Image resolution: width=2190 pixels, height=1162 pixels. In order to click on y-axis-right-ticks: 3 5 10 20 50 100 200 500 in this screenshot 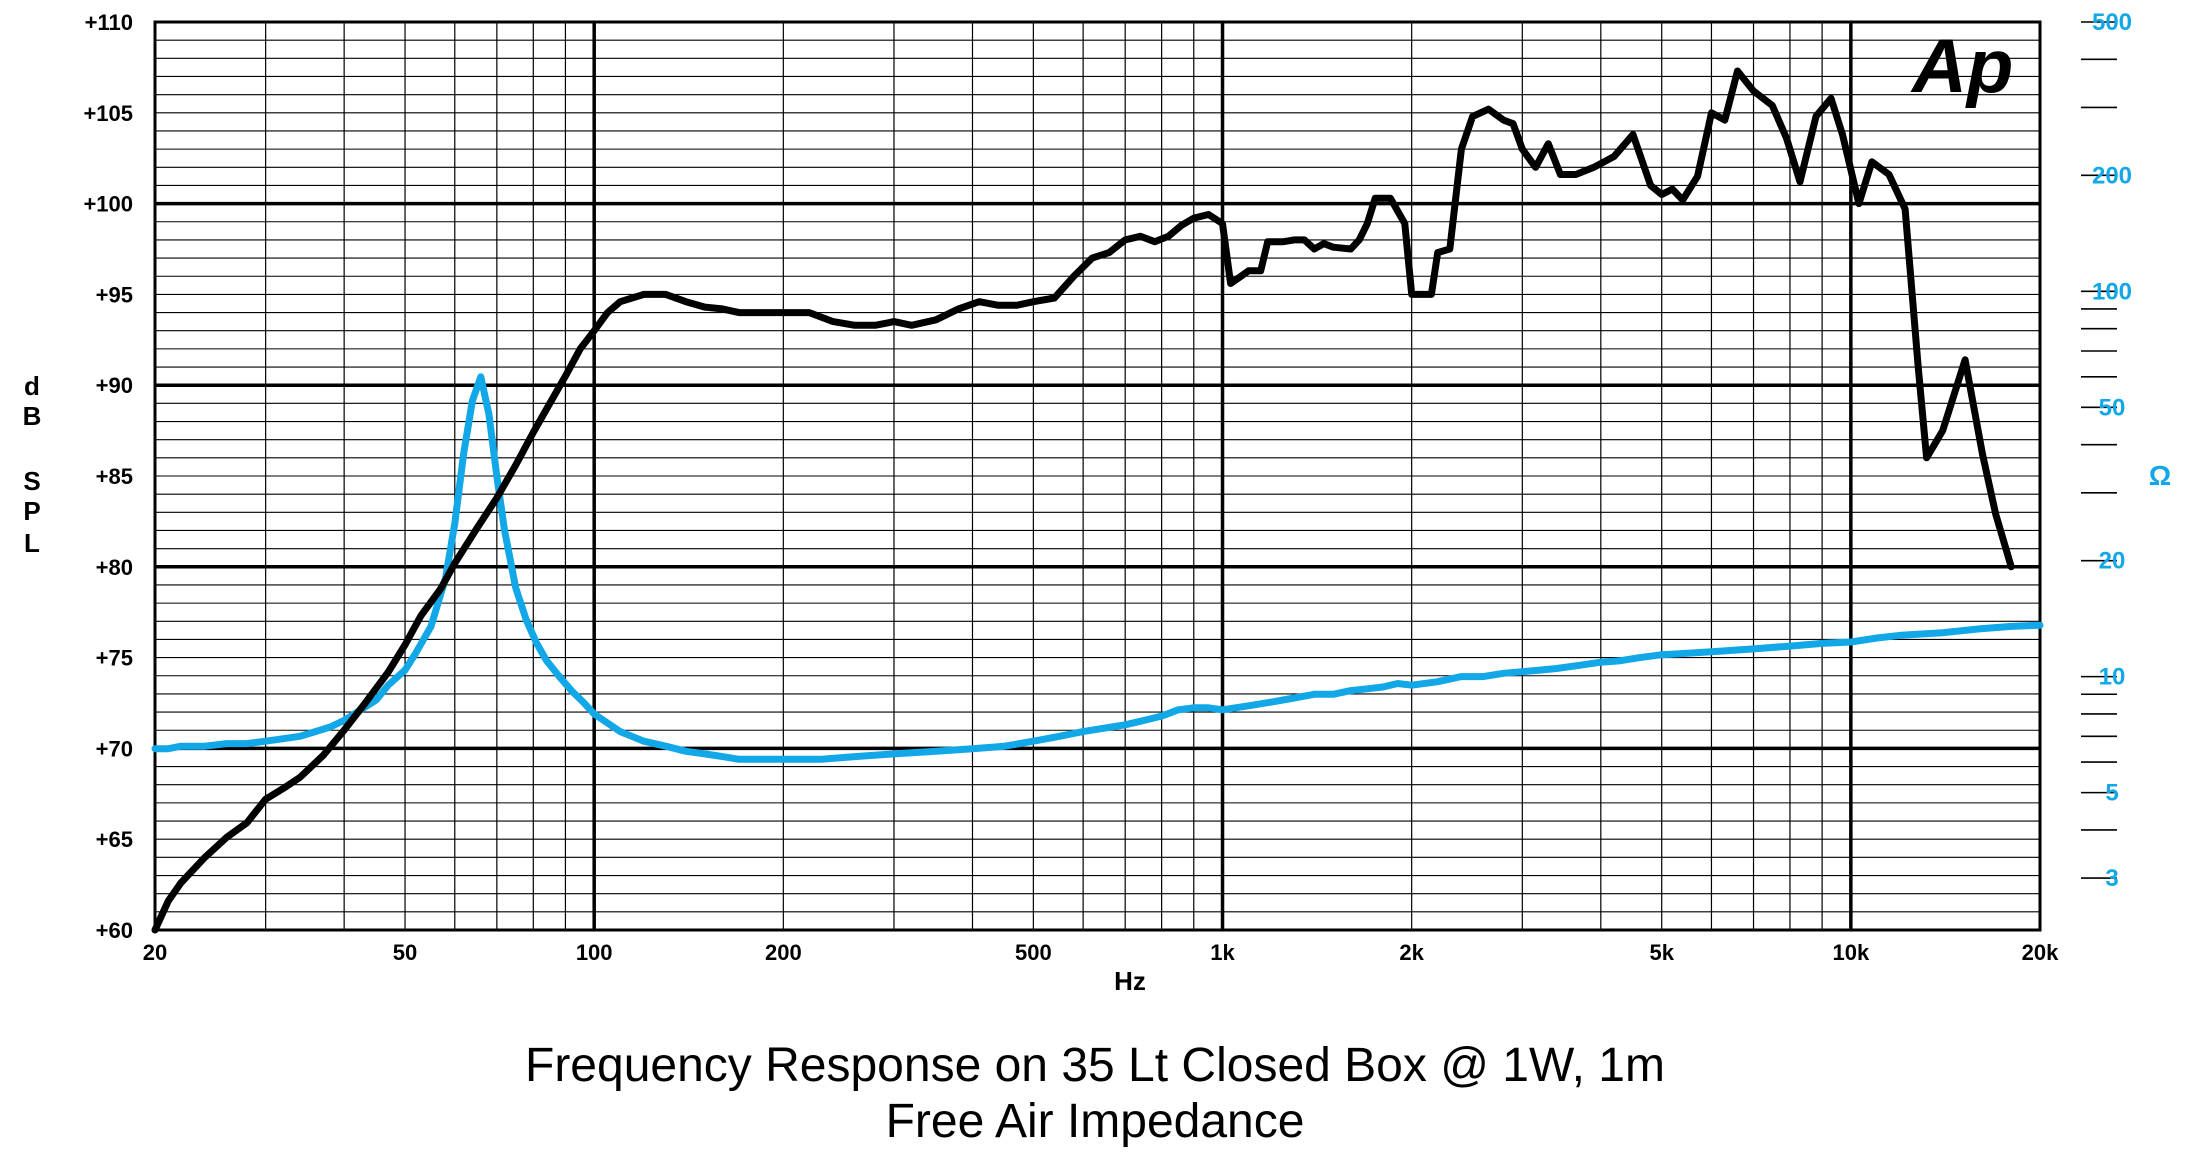, I will do `click(2106, 450)`.